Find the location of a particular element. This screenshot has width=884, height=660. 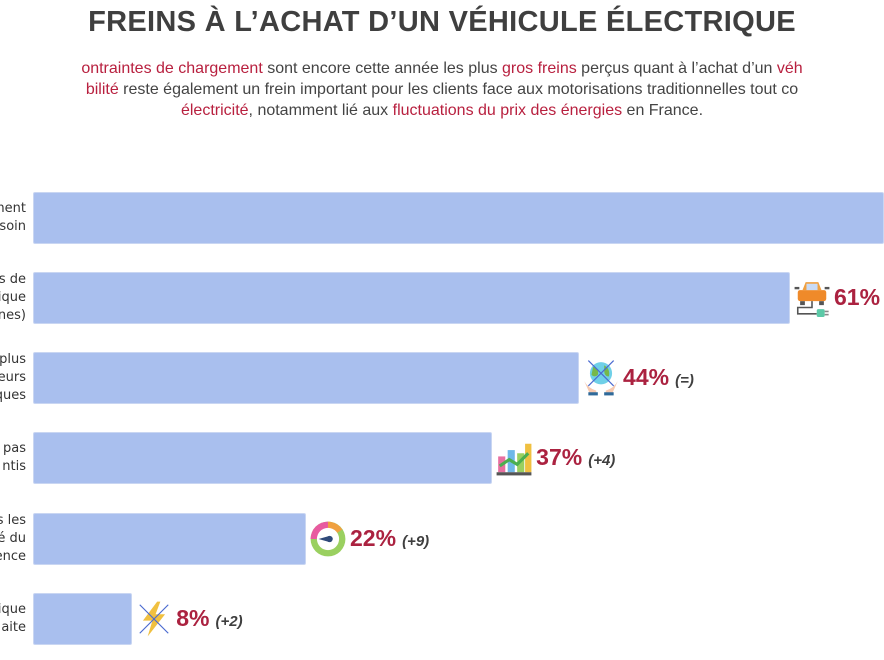

category-label-line: eurs is located at coordinates (13, 377).